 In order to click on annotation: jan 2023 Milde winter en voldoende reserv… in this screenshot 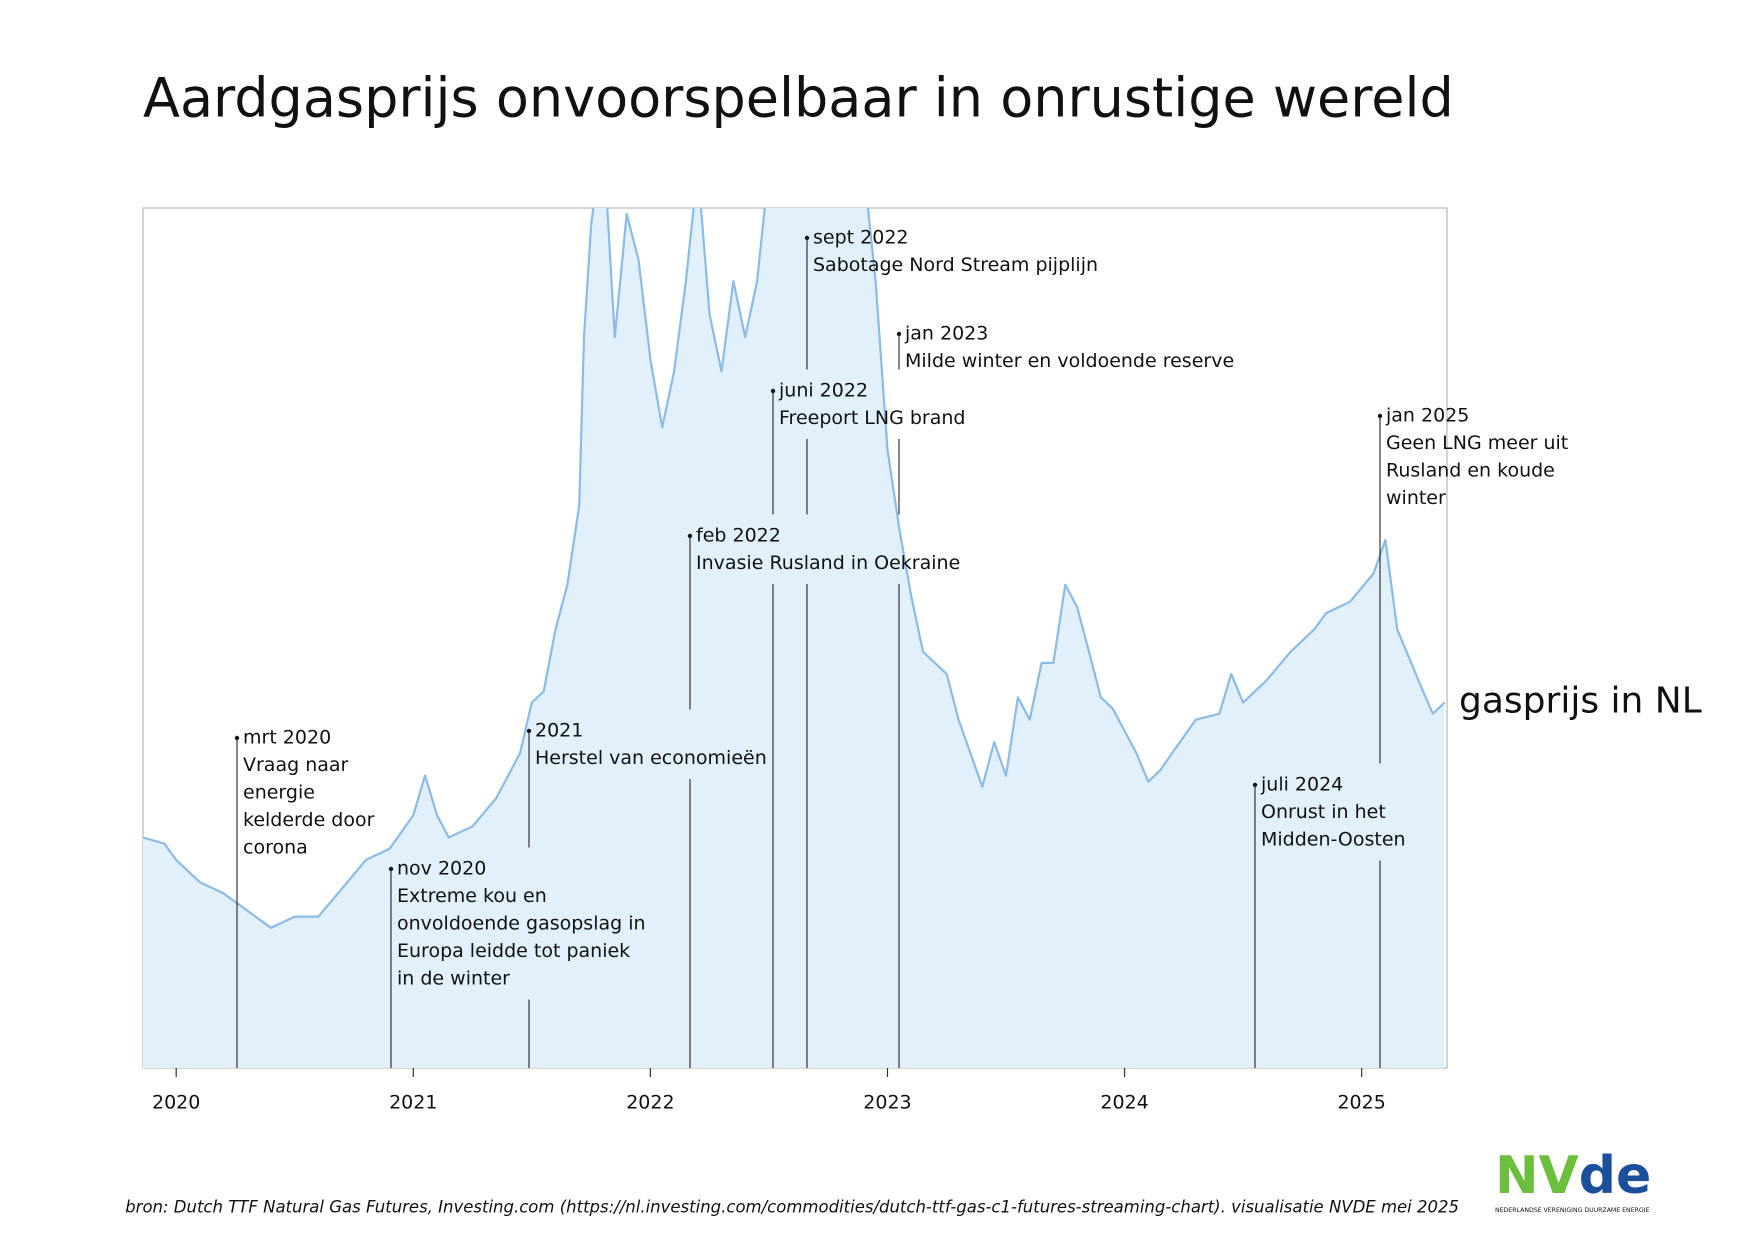, I will do `click(1065, 347)`.